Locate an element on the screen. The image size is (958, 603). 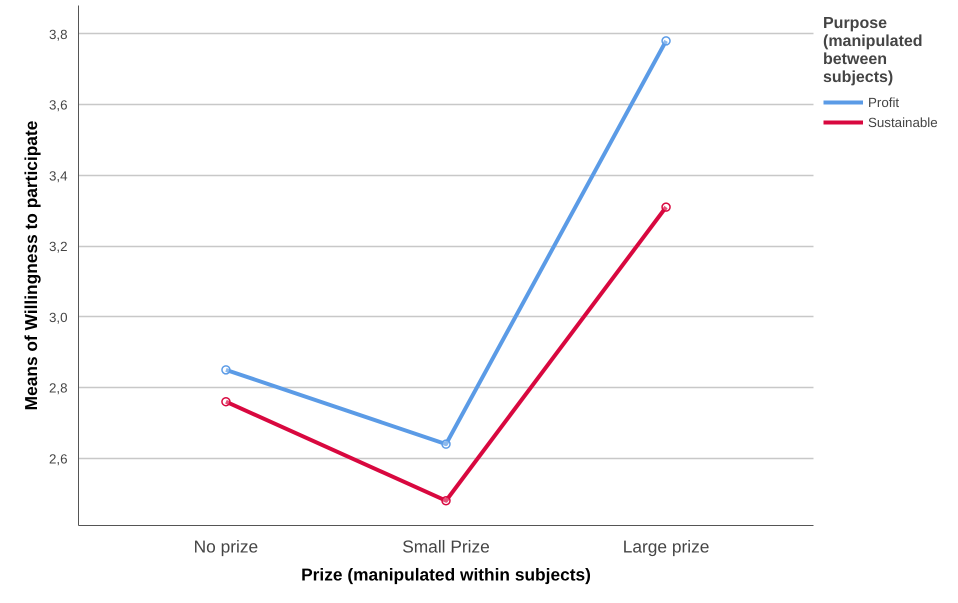
legend-title: Purpose (manipulated between subjects) is located at coordinates (873, 51).